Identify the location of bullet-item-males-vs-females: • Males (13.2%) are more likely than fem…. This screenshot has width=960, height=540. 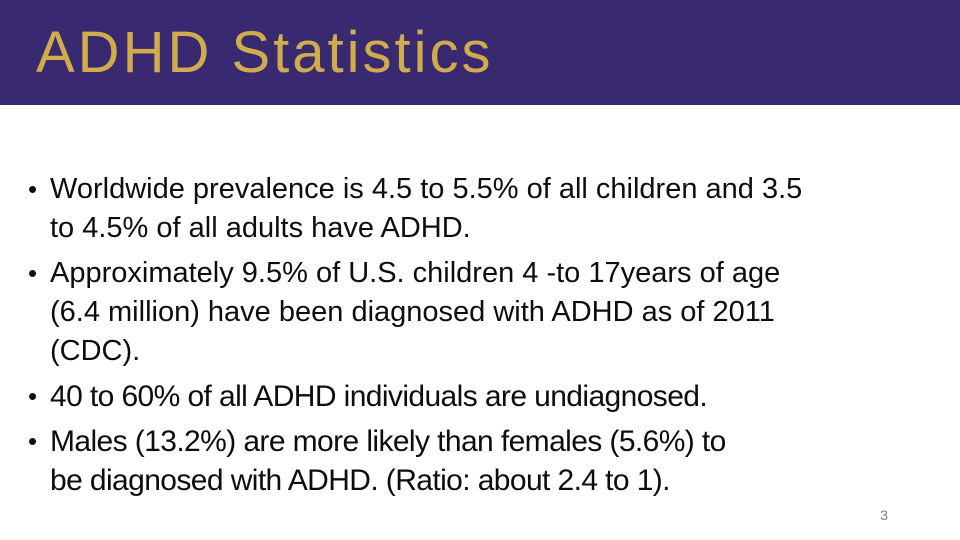
(476, 461).